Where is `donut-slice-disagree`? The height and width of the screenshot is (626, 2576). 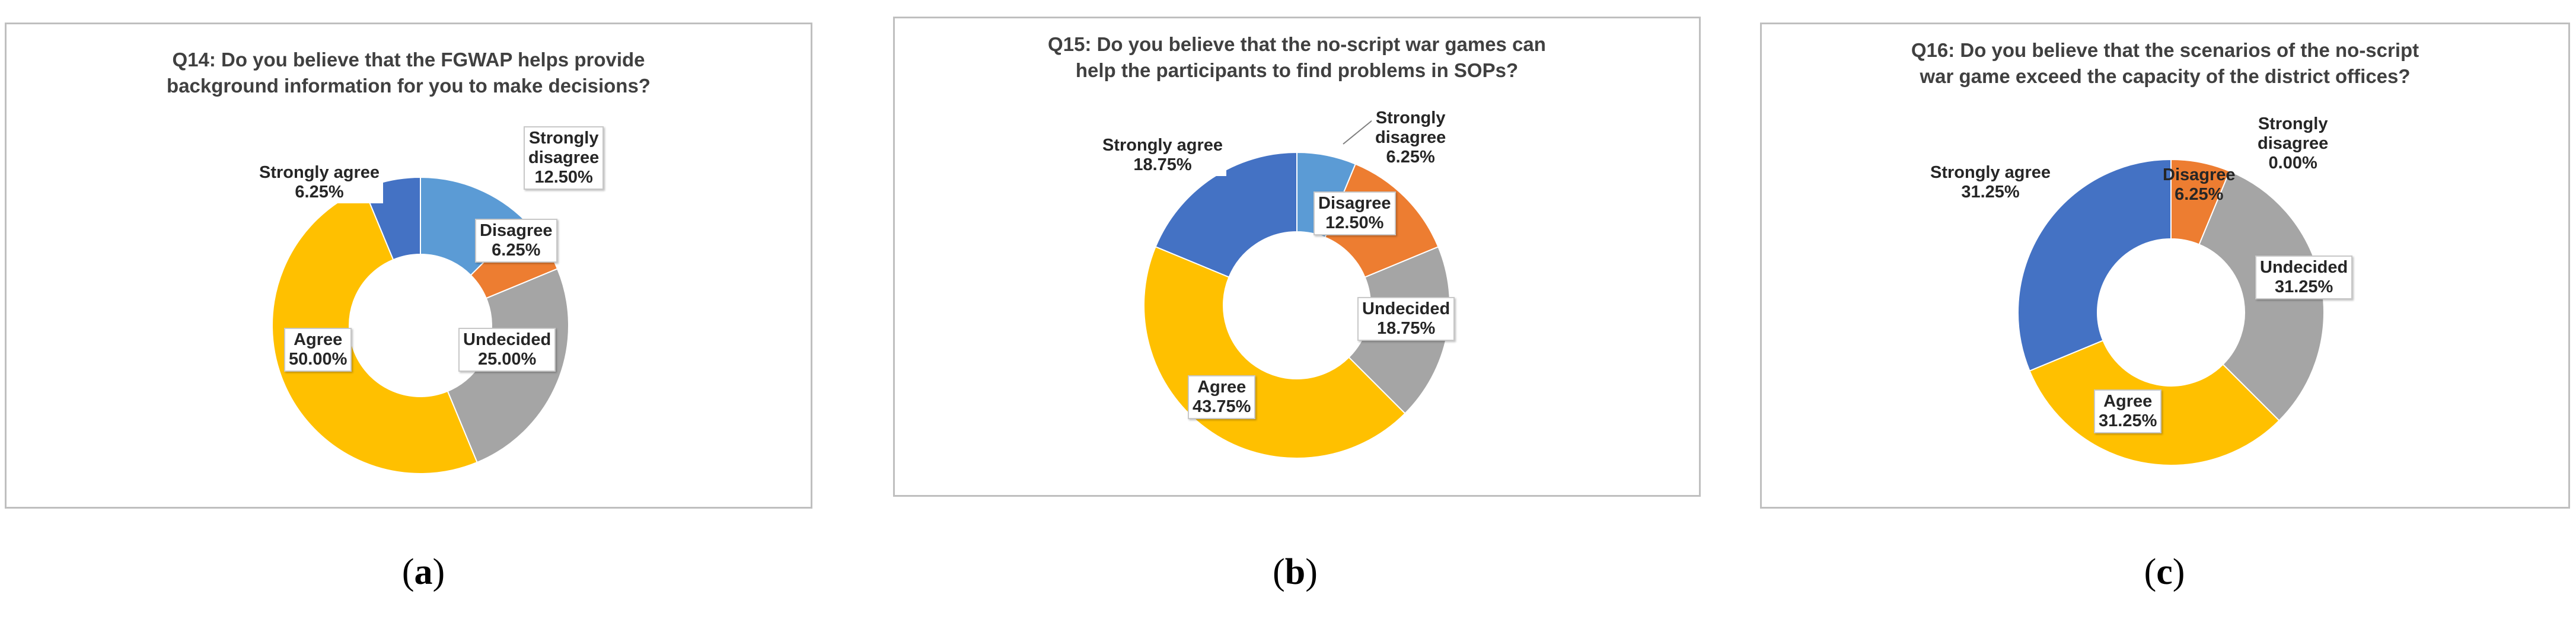 donut-slice-disagree is located at coordinates (2200, 201).